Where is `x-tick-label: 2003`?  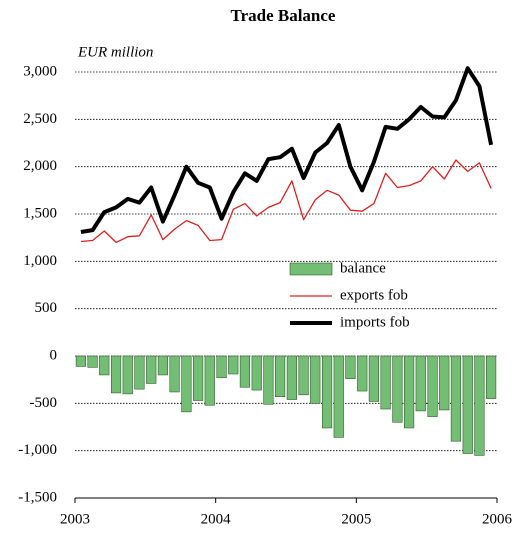 x-tick-label: 2003 is located at coordinates (75, 519).